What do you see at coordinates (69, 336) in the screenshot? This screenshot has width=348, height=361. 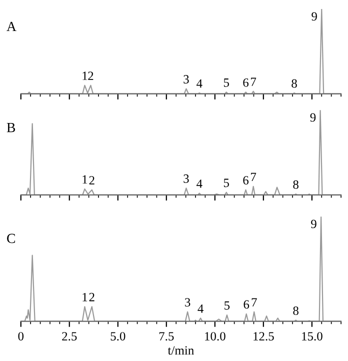 I see `x-tick-label: 2.5` at bounding box center [69, 336].